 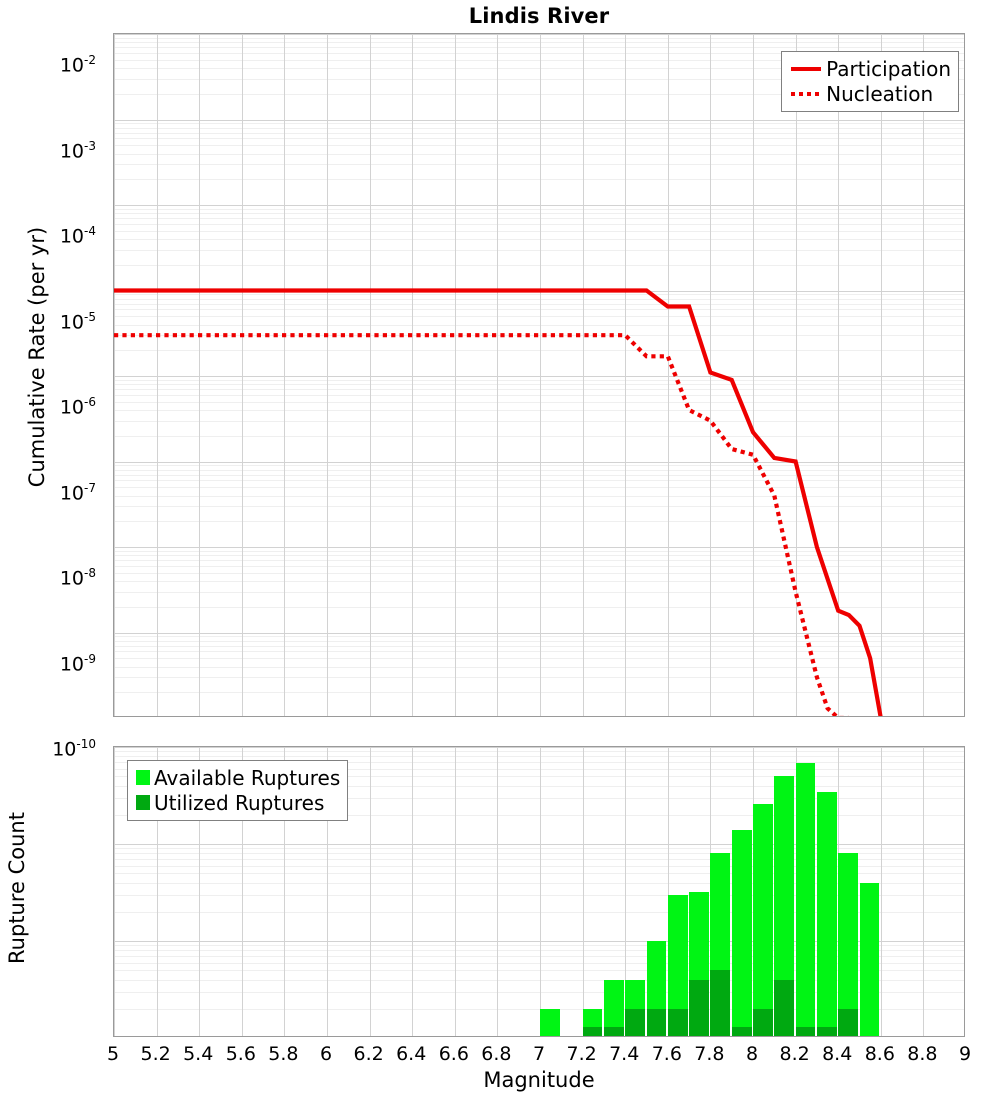 What do you see at coordinates (143, 777) in the screenshot?
I see `available-ruptures-swatch-icon` at bounding box center [143, 777].